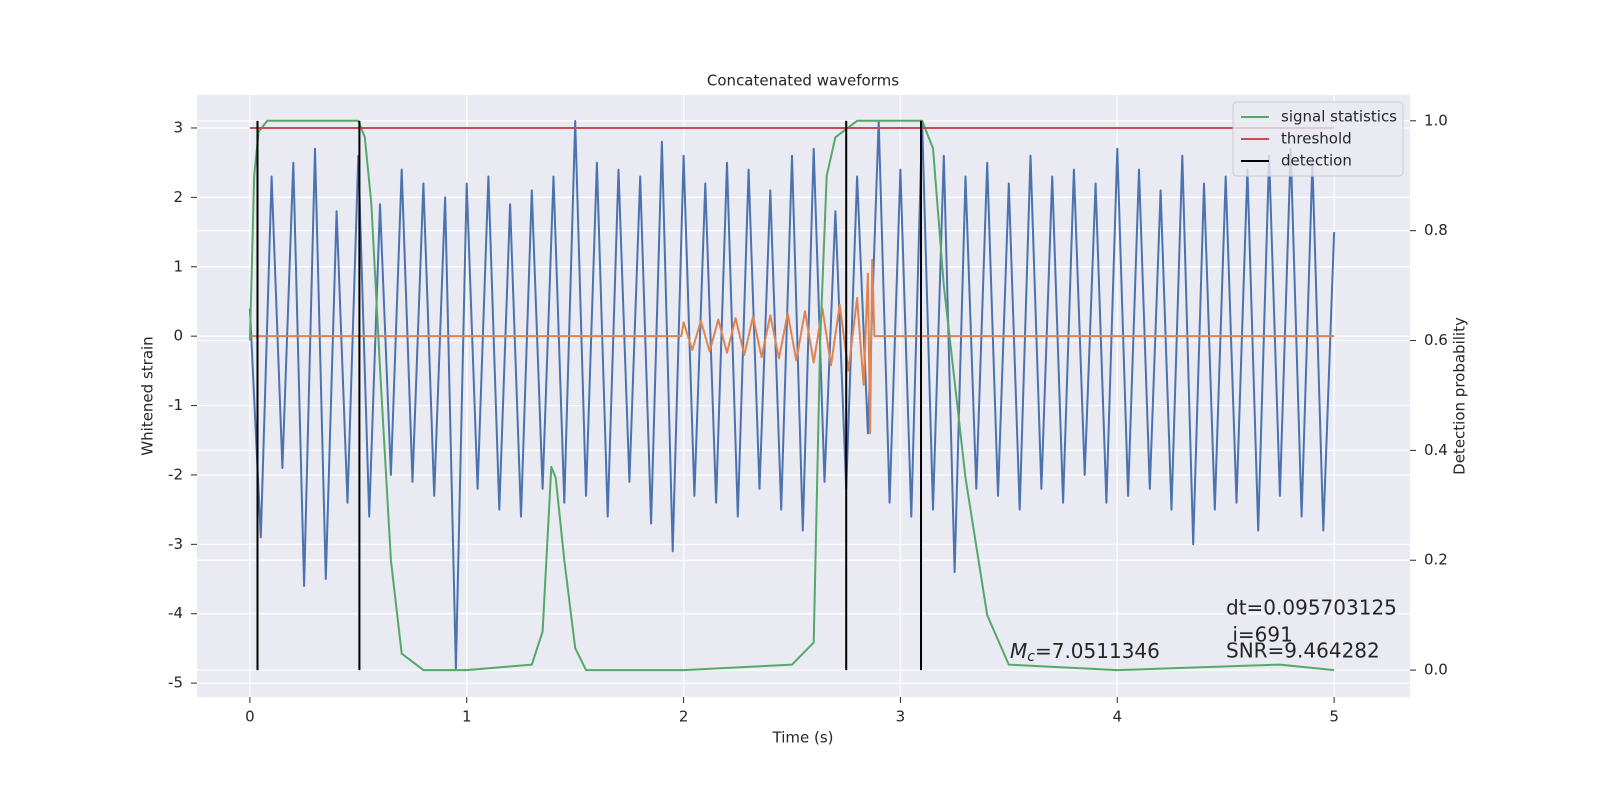 This screenshot has height=800, width=1600. I want to click on mc-value: =7.0511346, so click(1097, 651).